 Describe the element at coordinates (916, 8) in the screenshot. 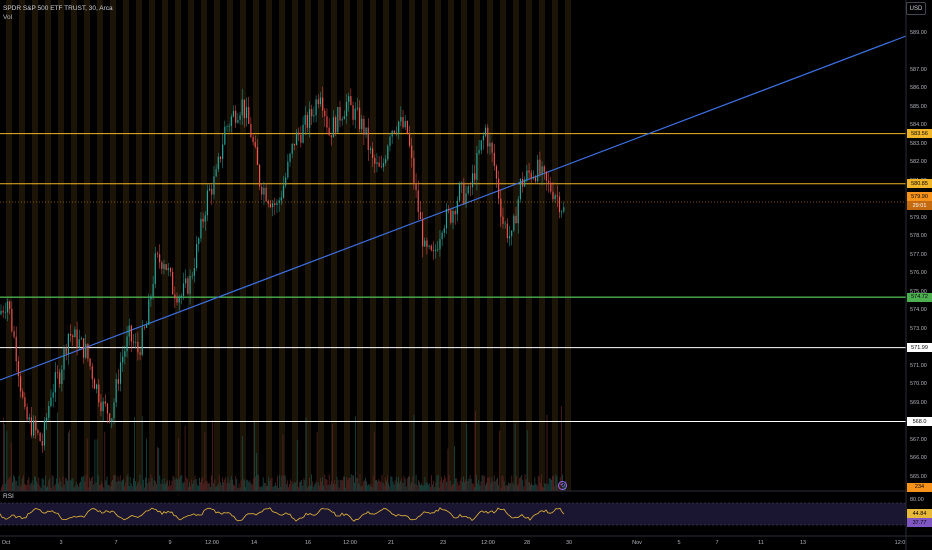

I see `currency-button: USD` at that location.